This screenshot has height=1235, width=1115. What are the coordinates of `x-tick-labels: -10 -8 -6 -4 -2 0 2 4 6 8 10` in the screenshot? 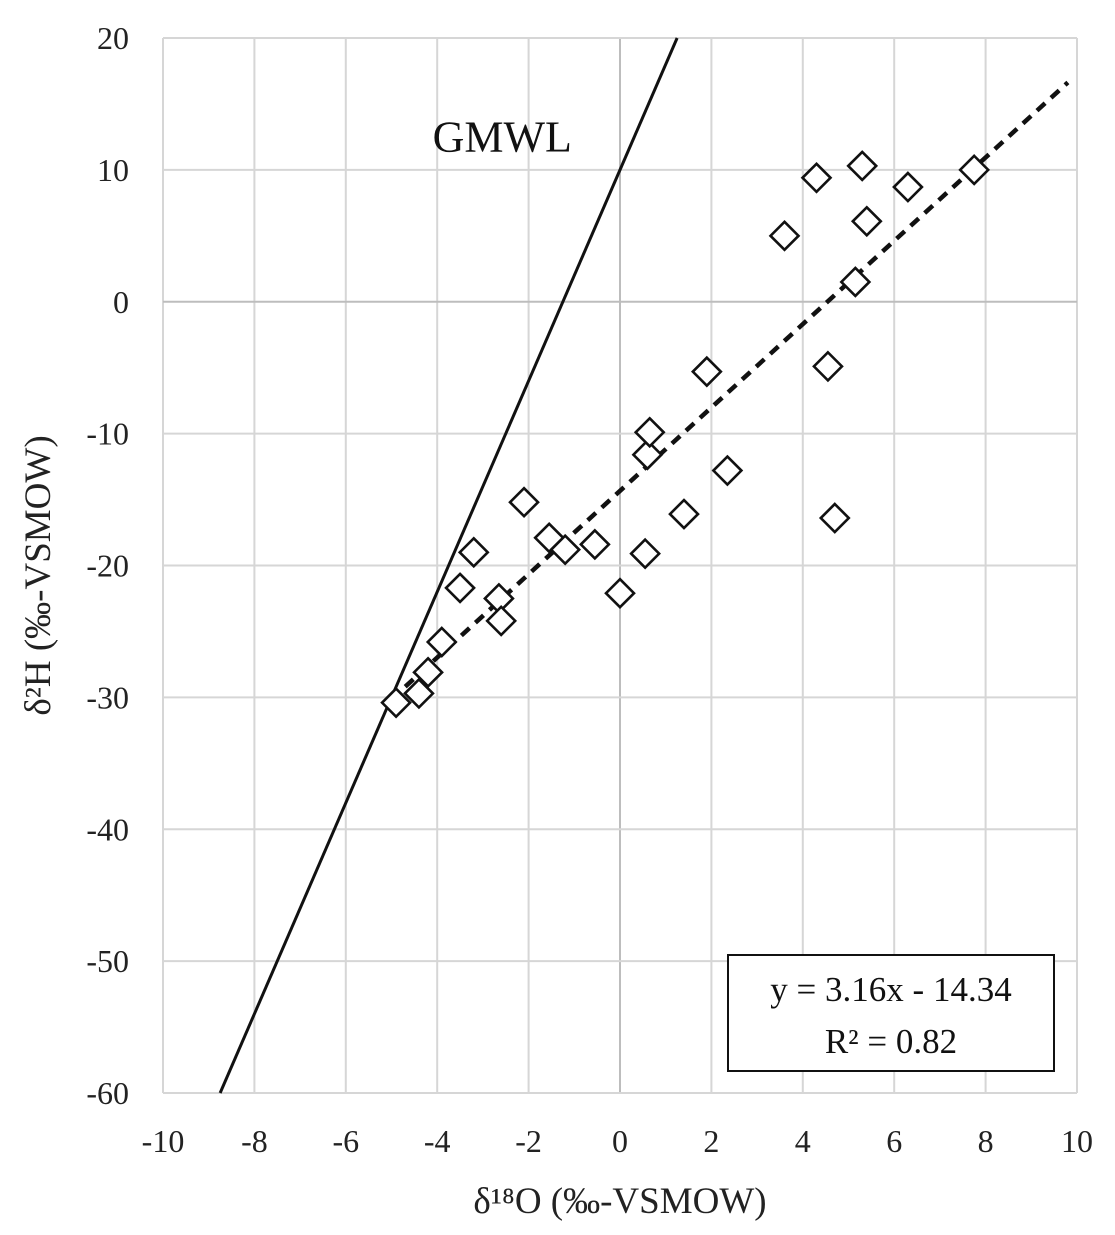 It's located at (617, 1141).